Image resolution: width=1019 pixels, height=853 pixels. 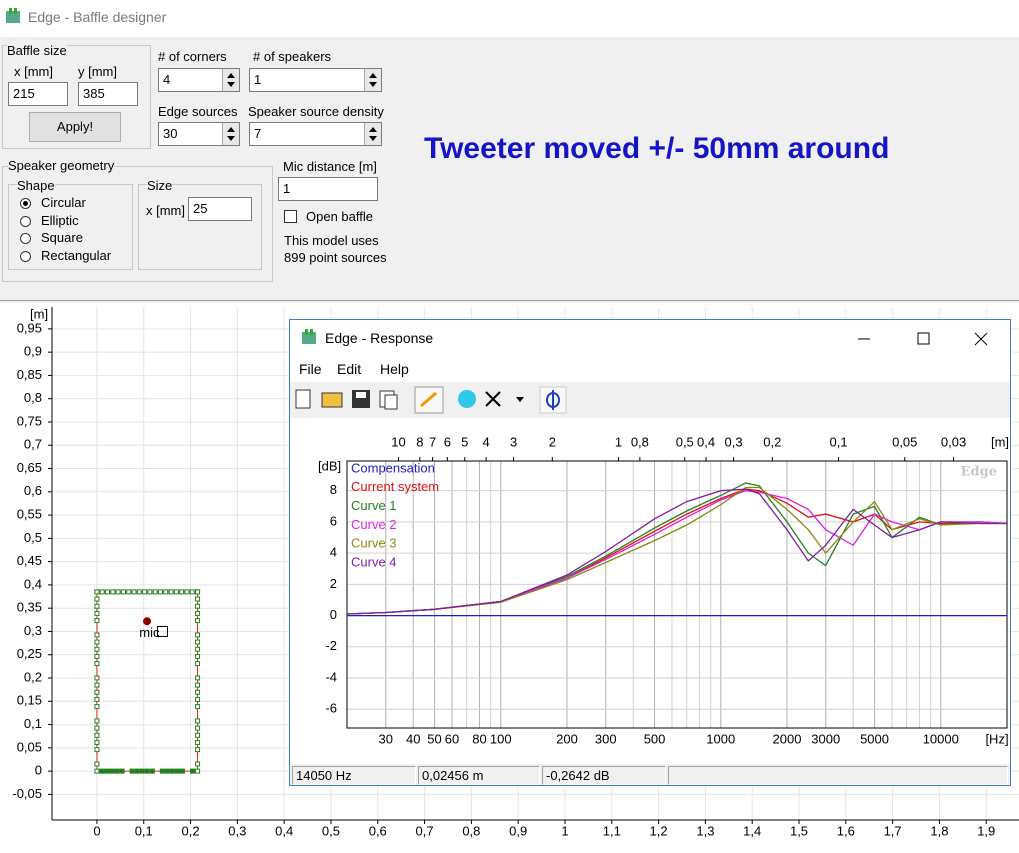 I want to click on x-tick-label: 200, so click(x=567, y=738).